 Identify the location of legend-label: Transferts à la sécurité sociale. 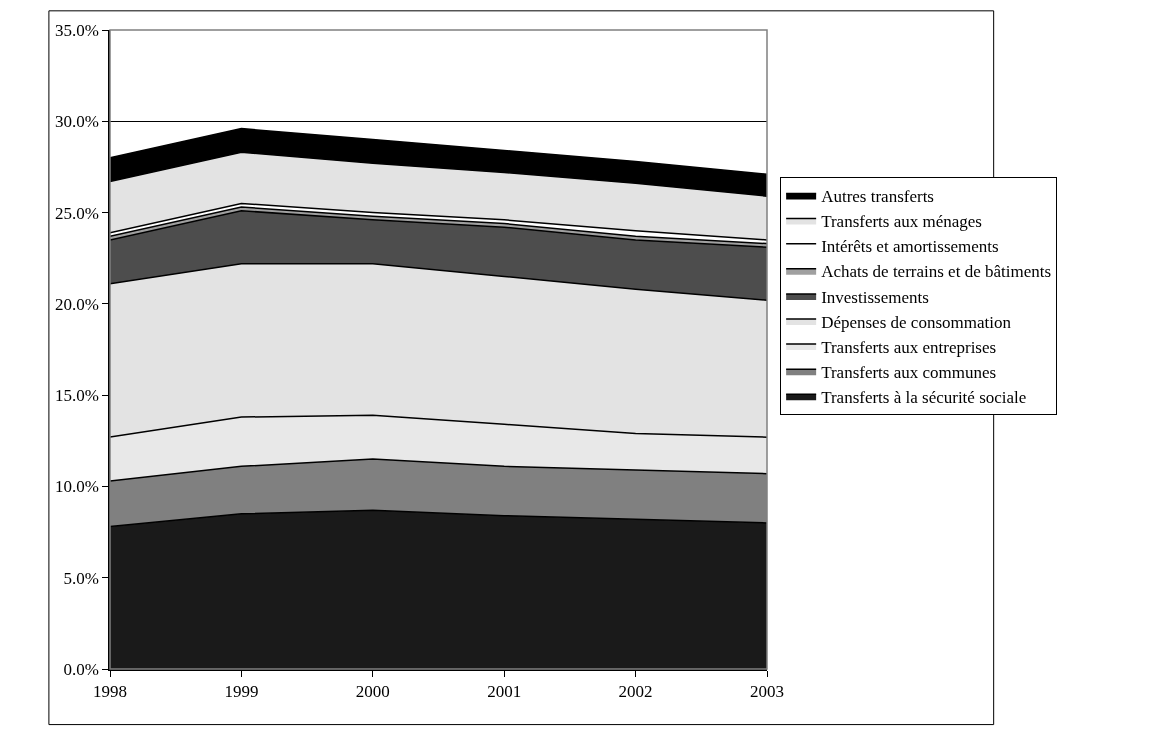
(924, 397).